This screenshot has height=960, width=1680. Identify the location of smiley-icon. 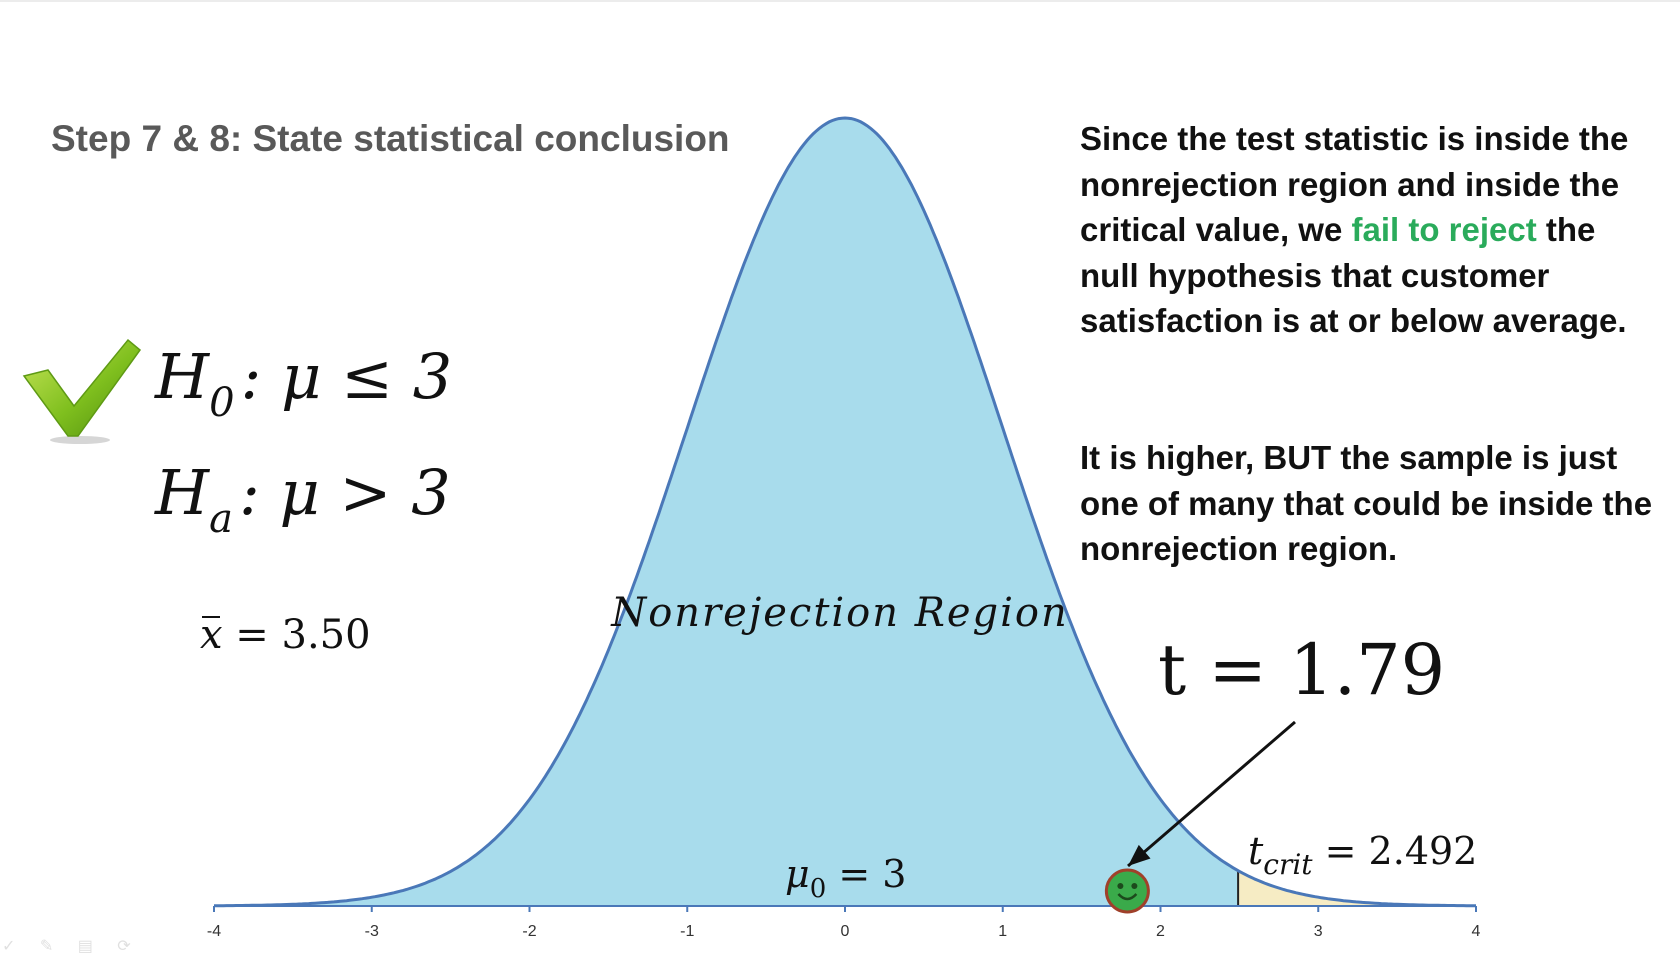
(1127, 891).